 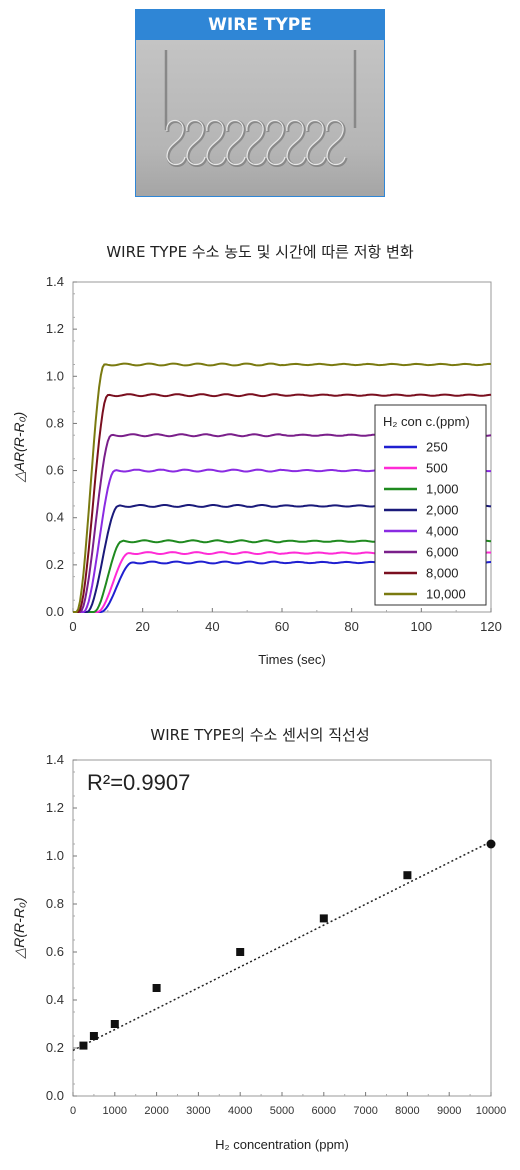 What do you see at coordinates (351, 626) in the screenshot?
I see `x-tick-label: 80` at bounding box center [351, 626].